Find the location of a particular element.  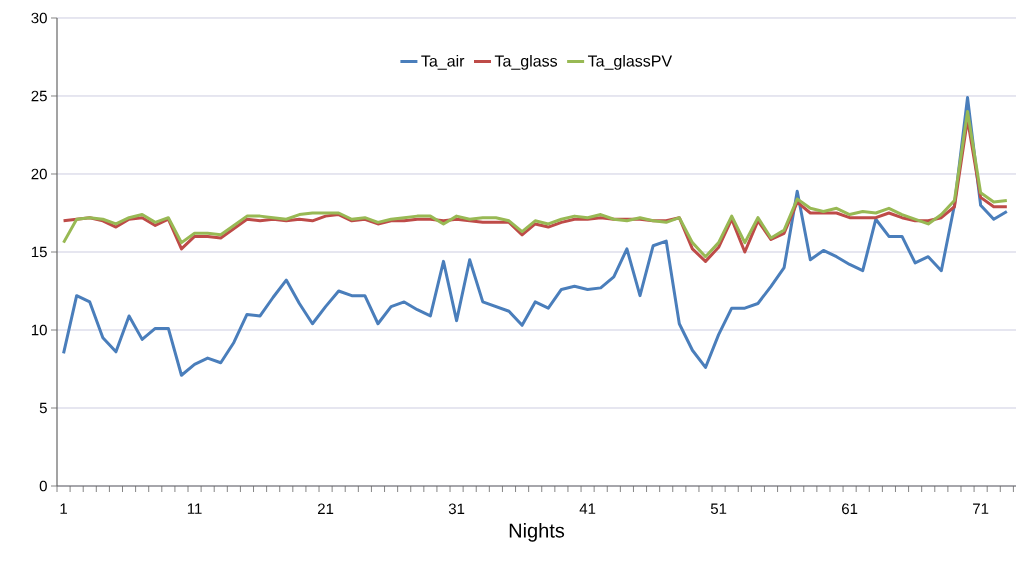

y-tick-label: 30 is located at coordinates (39, 18).